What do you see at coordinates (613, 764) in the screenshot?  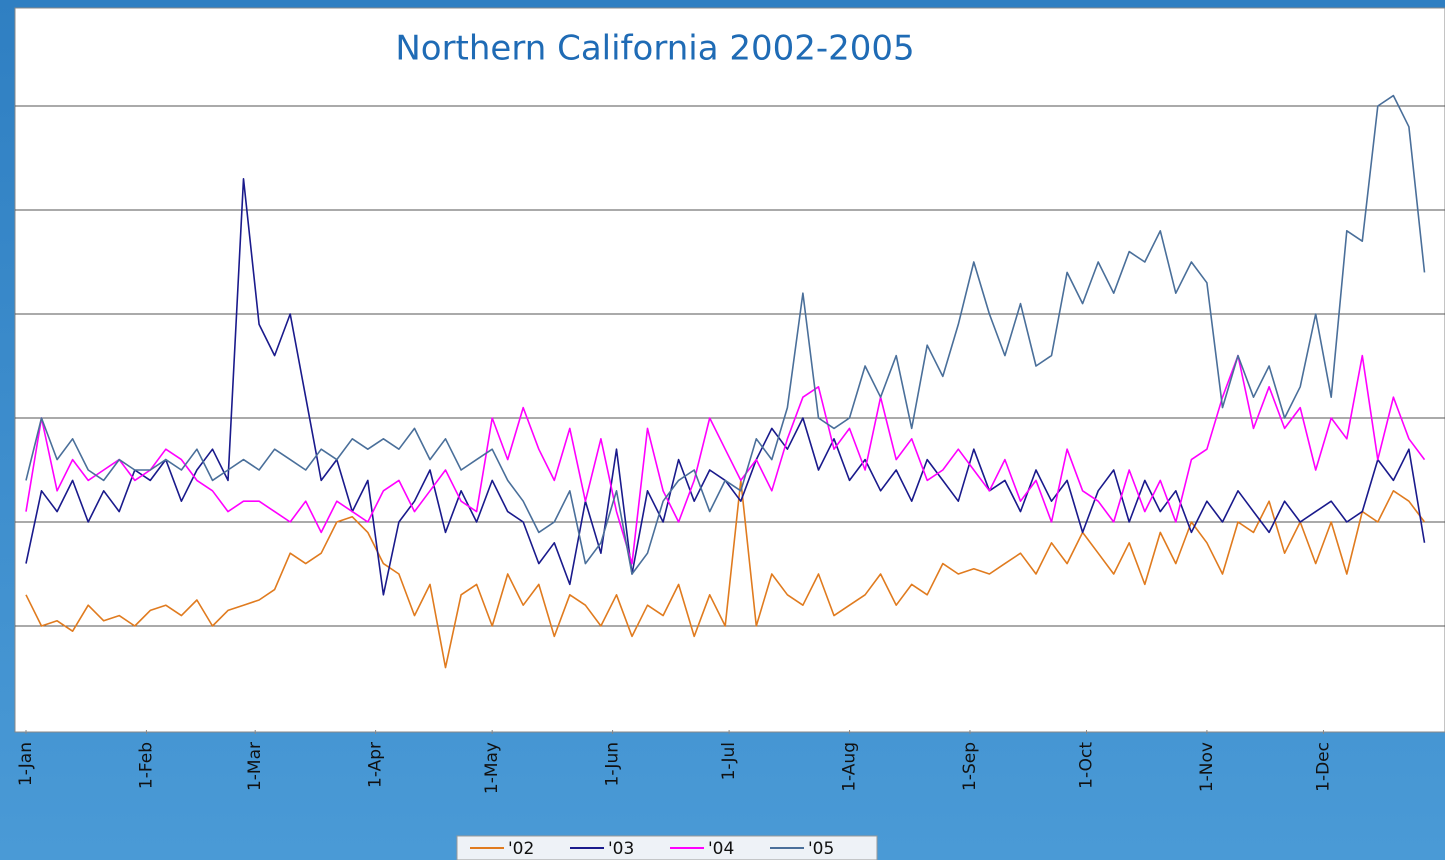 I see `x-tick-label: 1-Jun` at bounding box center [613, 764].